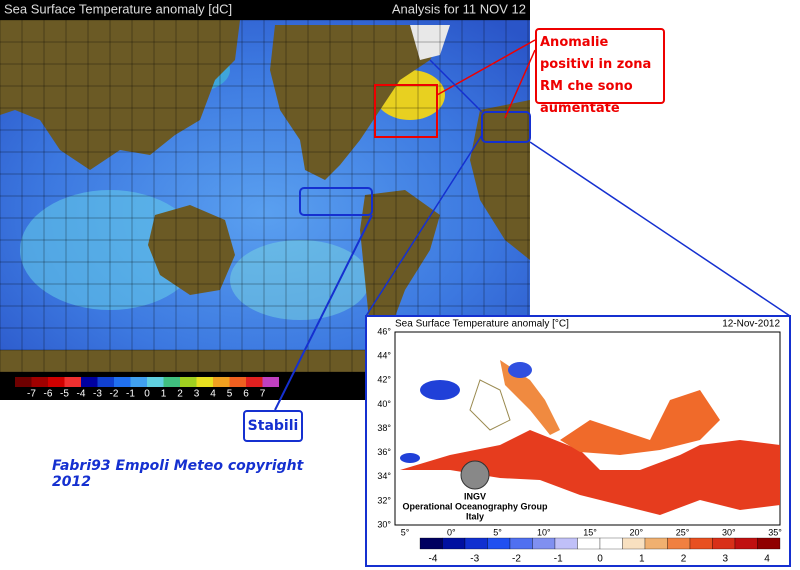  What do you see at coordinates (636, 532) in the screenshot?
I see `lon-label: 20°` at bounding box center [636, 532].